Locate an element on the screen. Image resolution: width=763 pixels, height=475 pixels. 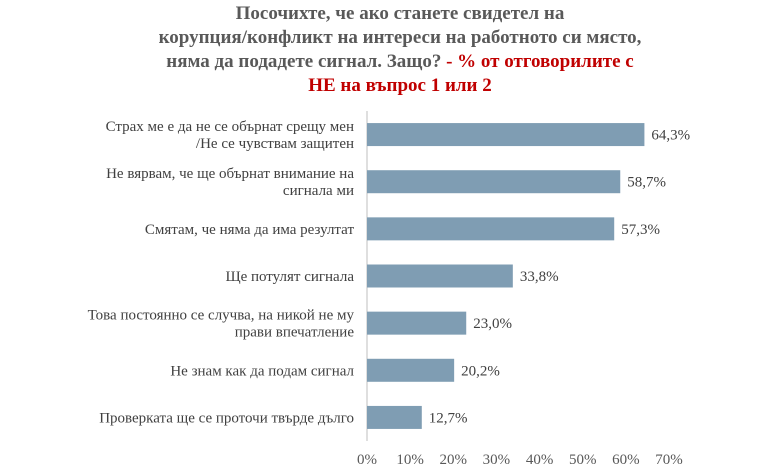
title-line-4-highlight: НЕ на въпрос 1 или 2 is located at coordinates (400, 85).